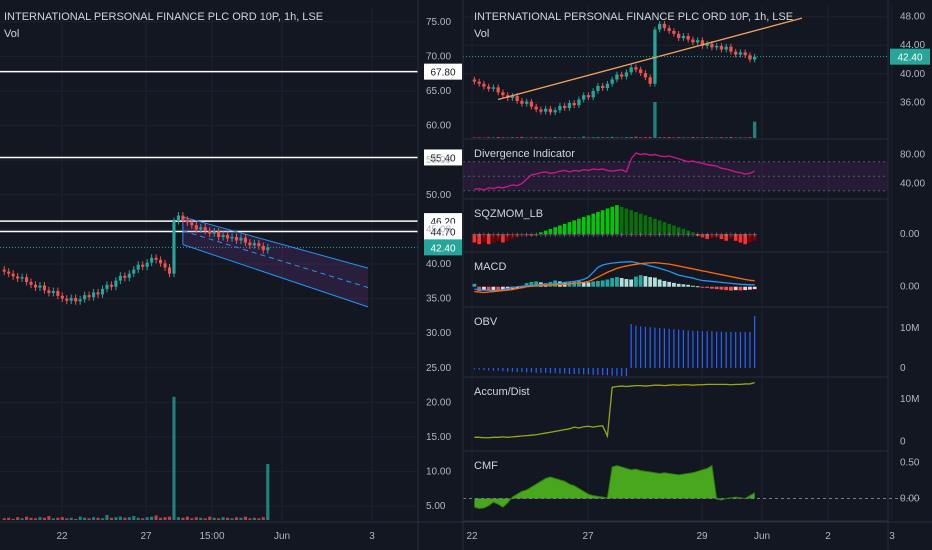  What do you see at coordinates (275, 276) in the screenshot?
I see `channel-lower-line` at bounding box center [275, 276].